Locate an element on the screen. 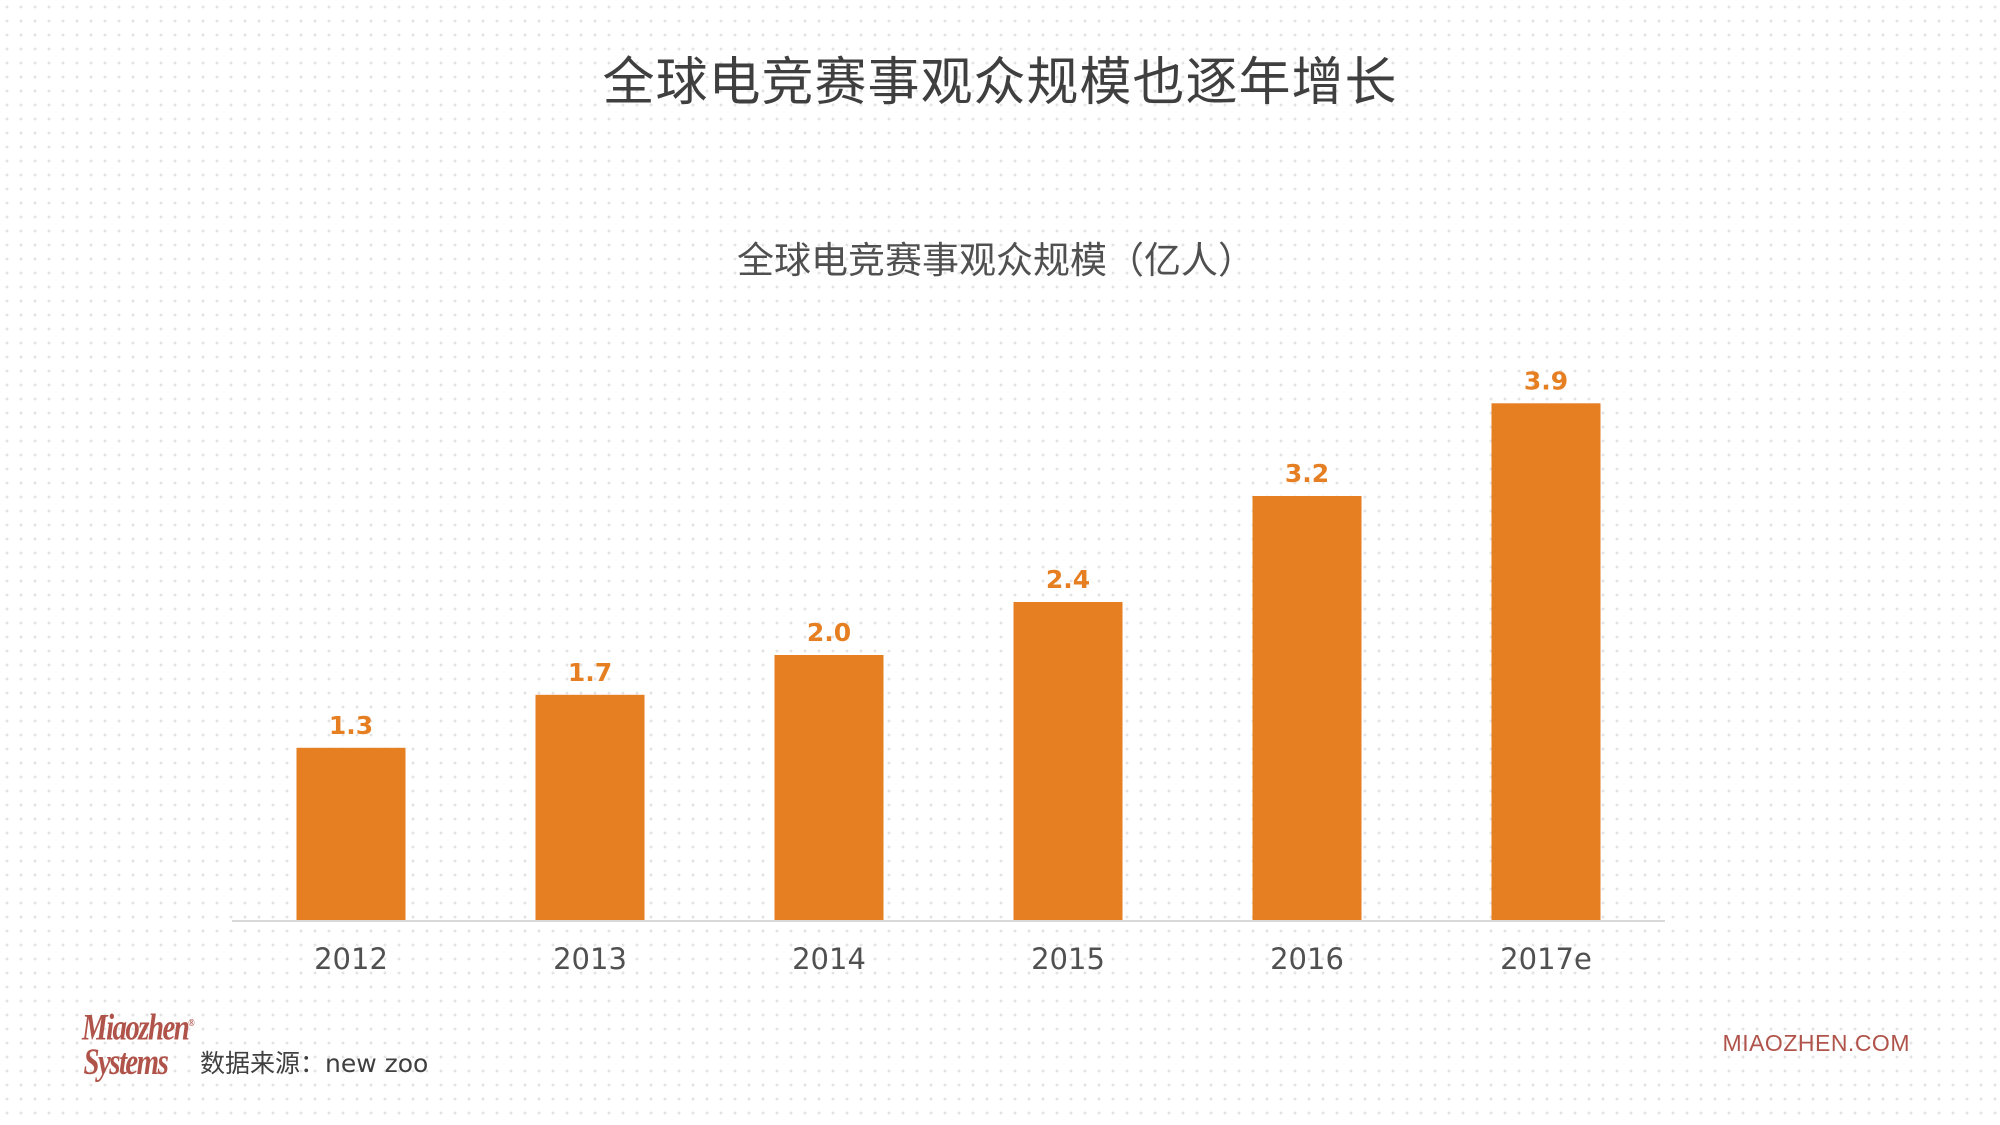 The width and height of the screenshot is (2000, 1125). x-tick-2016: 2016 is located at coordinates (1307, 959).